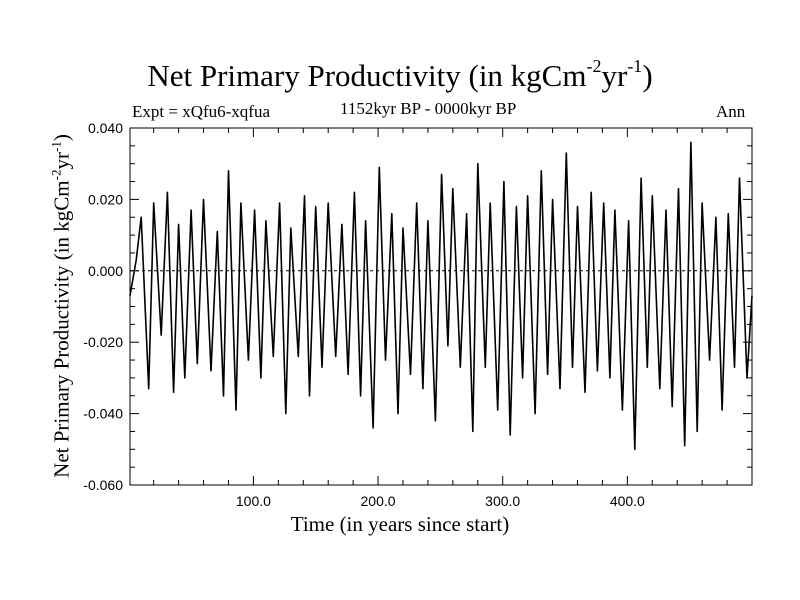  What do you see at coordinates (731, 111) in the screenshot?
I see `season-label: Ann` at bounding box center [731, 111].